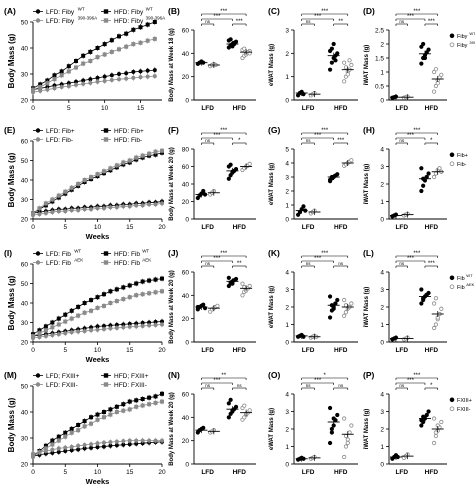  Describe the element at coordinates (274, 11) in the screenshot. I see `panel-label: (C)` at that location.